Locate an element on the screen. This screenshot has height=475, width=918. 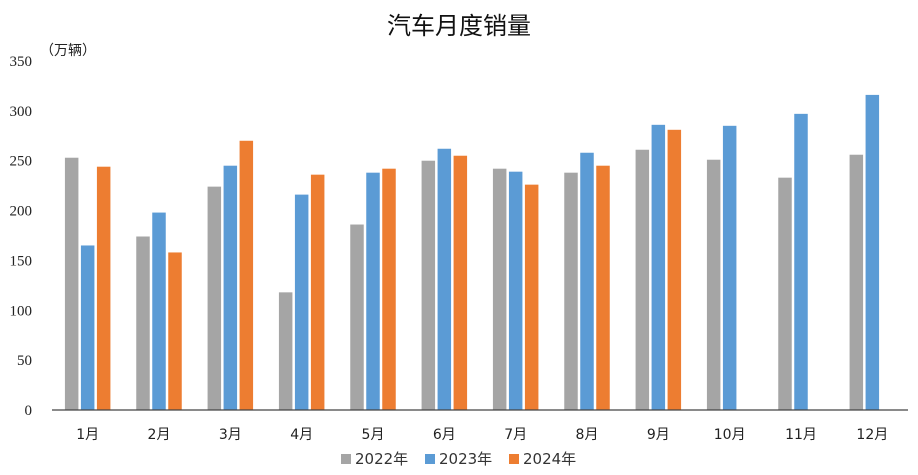
x-tick-label: 10月 is located at coordinates (730, 435).